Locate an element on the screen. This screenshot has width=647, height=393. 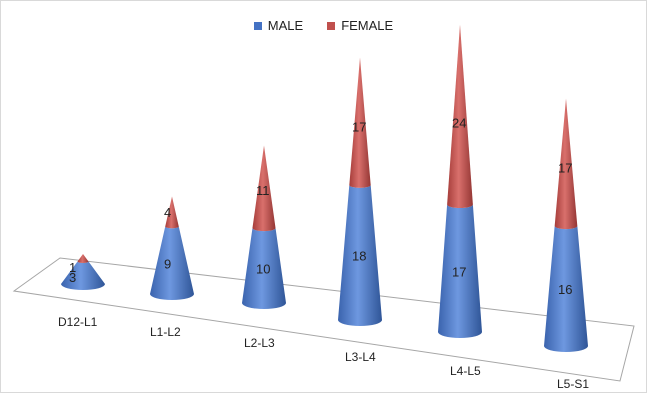
legend-item-female: FEMALE is located at coordinates (360, 25).